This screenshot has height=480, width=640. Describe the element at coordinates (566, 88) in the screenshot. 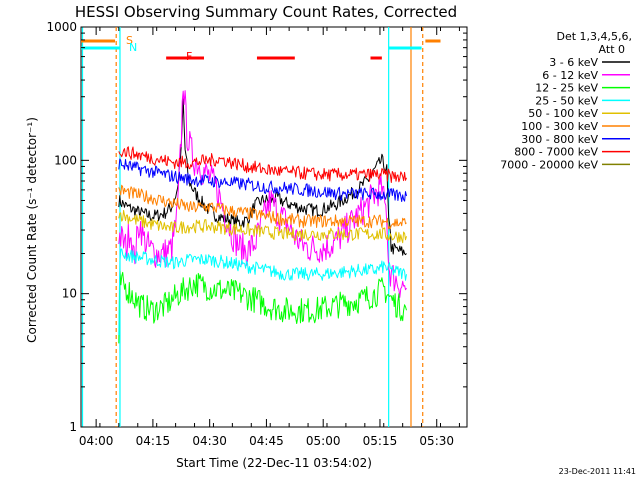

I see `legend-label-2: 12 - 25 keV` at that location.